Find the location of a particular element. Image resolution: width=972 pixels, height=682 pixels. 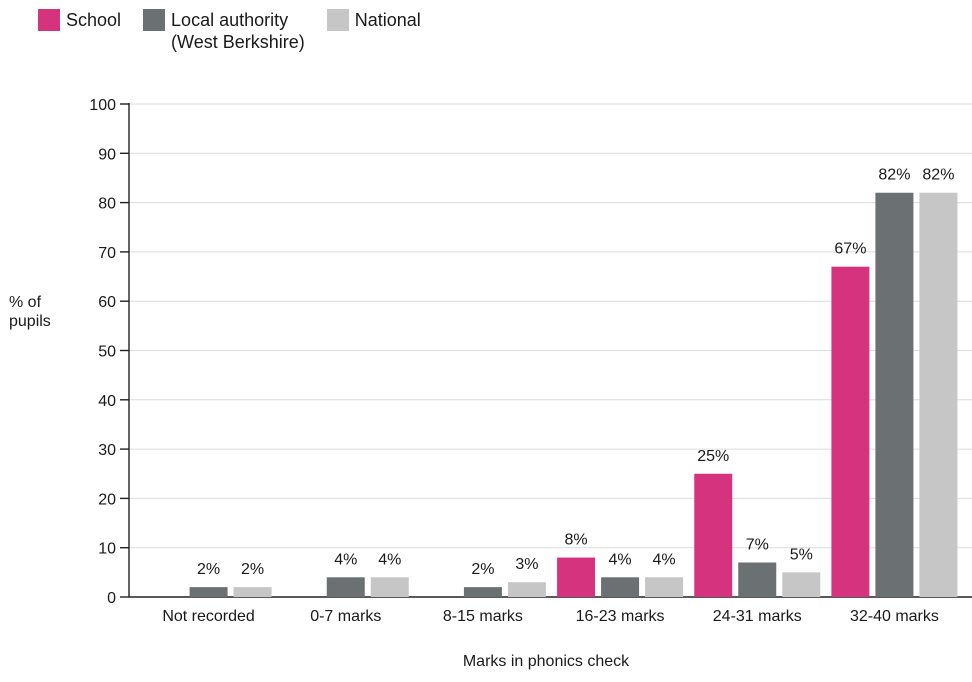

data-label: 7% is located at coordinates (757, 544).